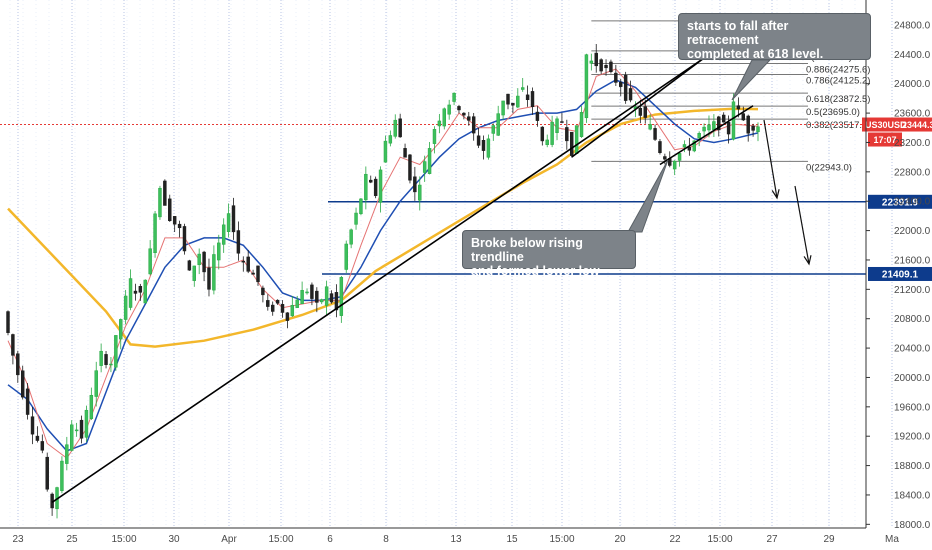 Image resolution: width=932 pixels, height=550 pixels. What do you see at coordinates (912, 231) in the screenshot?
I see `price-tick-label: 22000.0` at bounding box center [912, 231].